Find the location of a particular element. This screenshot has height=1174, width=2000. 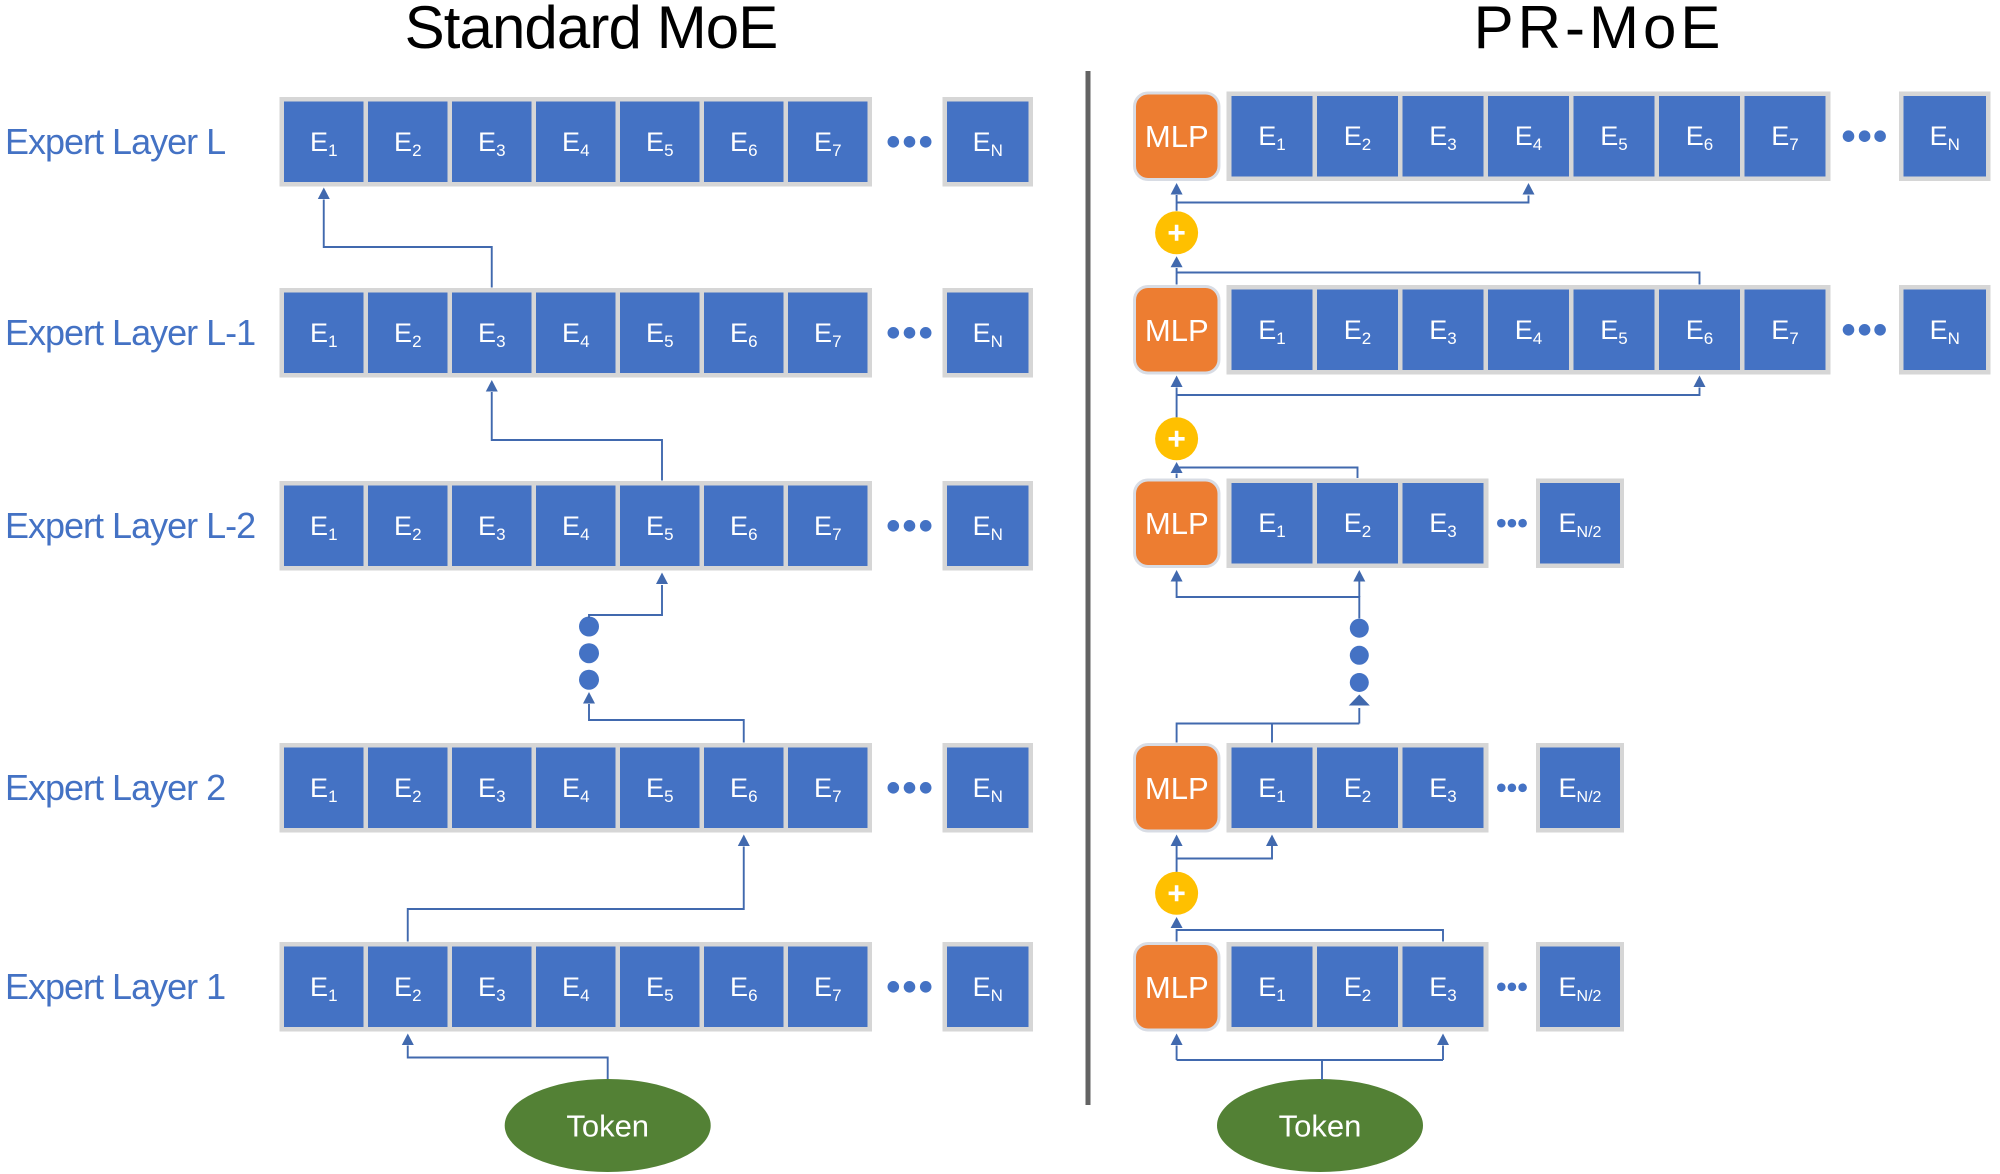

svg-text: PR-MoE is located at coordinates (1599, 30).